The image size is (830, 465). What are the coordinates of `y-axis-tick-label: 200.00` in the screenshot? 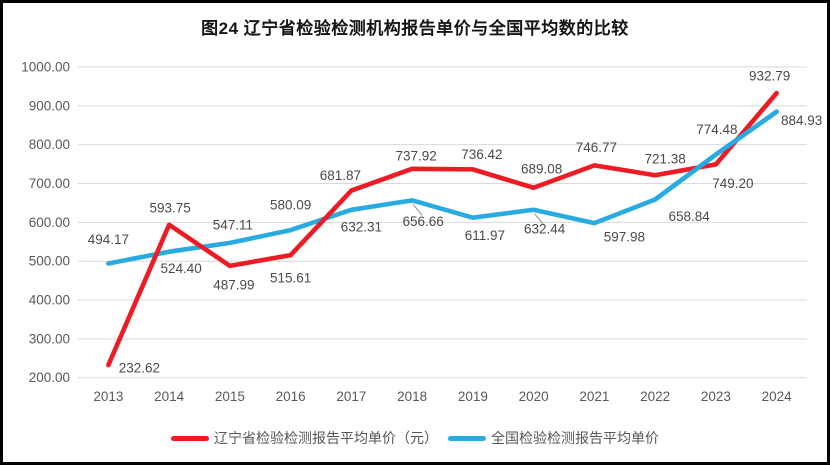 It's located at (49, 377).